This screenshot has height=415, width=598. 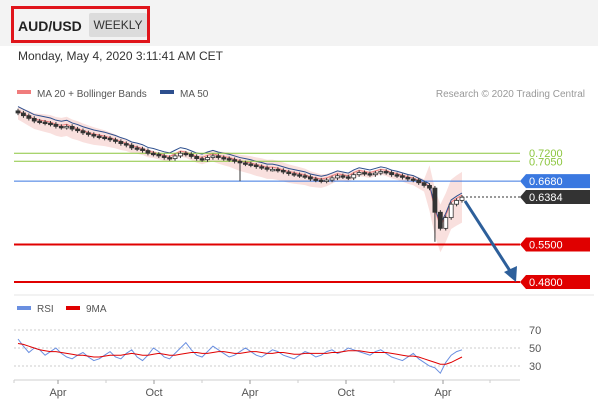 What do you see at coordinates (73, 308) in the screenshot?
I see `rsi-ma-legend-swatch` at bounding box center [73, 308].